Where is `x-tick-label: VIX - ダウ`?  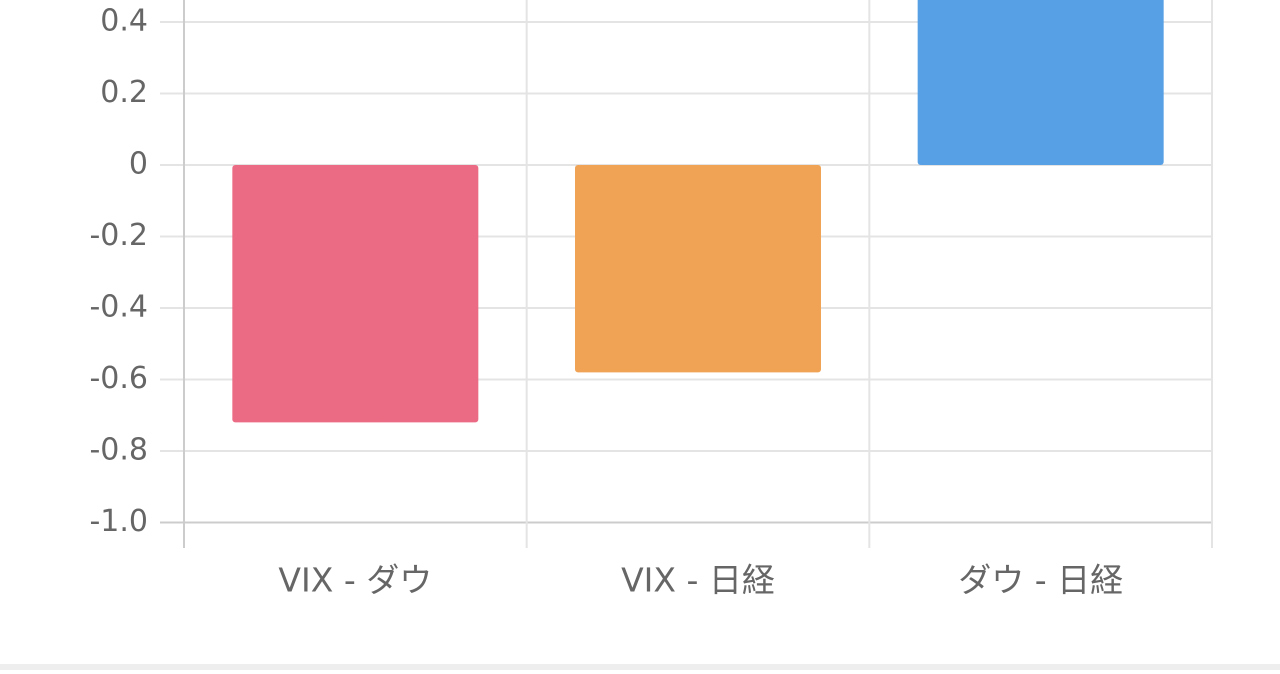 x-tick-label: VIX - ダウ is located at coordinates (355, 580).